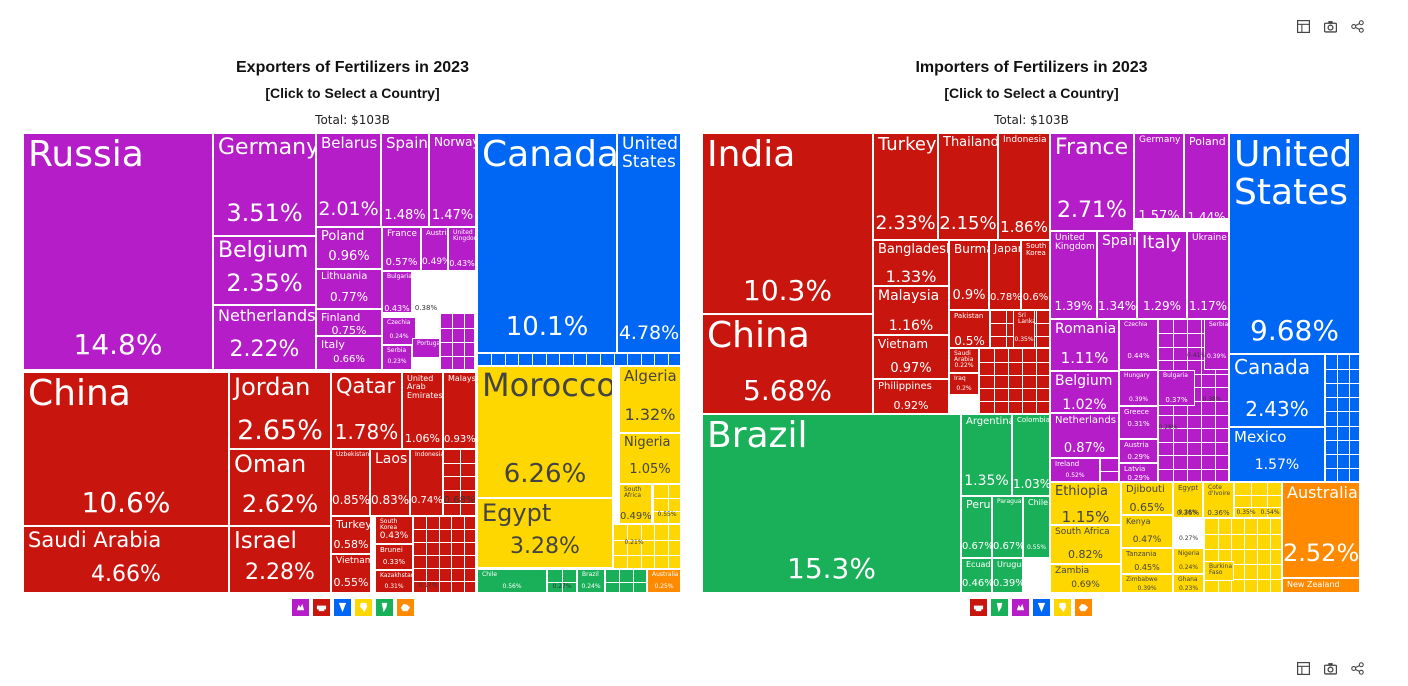  What do you see at coordinates (1159, 176) in the screenshot?
I see `treemap-cell-germany: Germany 1.57%` at bounding box center [1159, 176].